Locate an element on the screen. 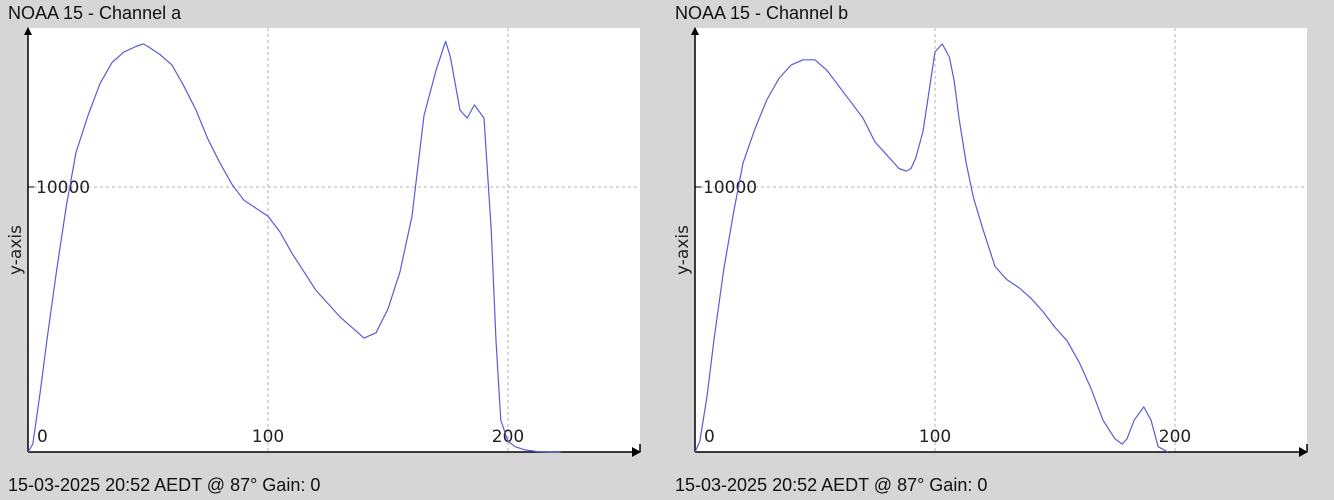 The height and width of the screenshot is (500, 1334). chart-title: NOAA 15 - Channel b is located at coordinates (762, 13).